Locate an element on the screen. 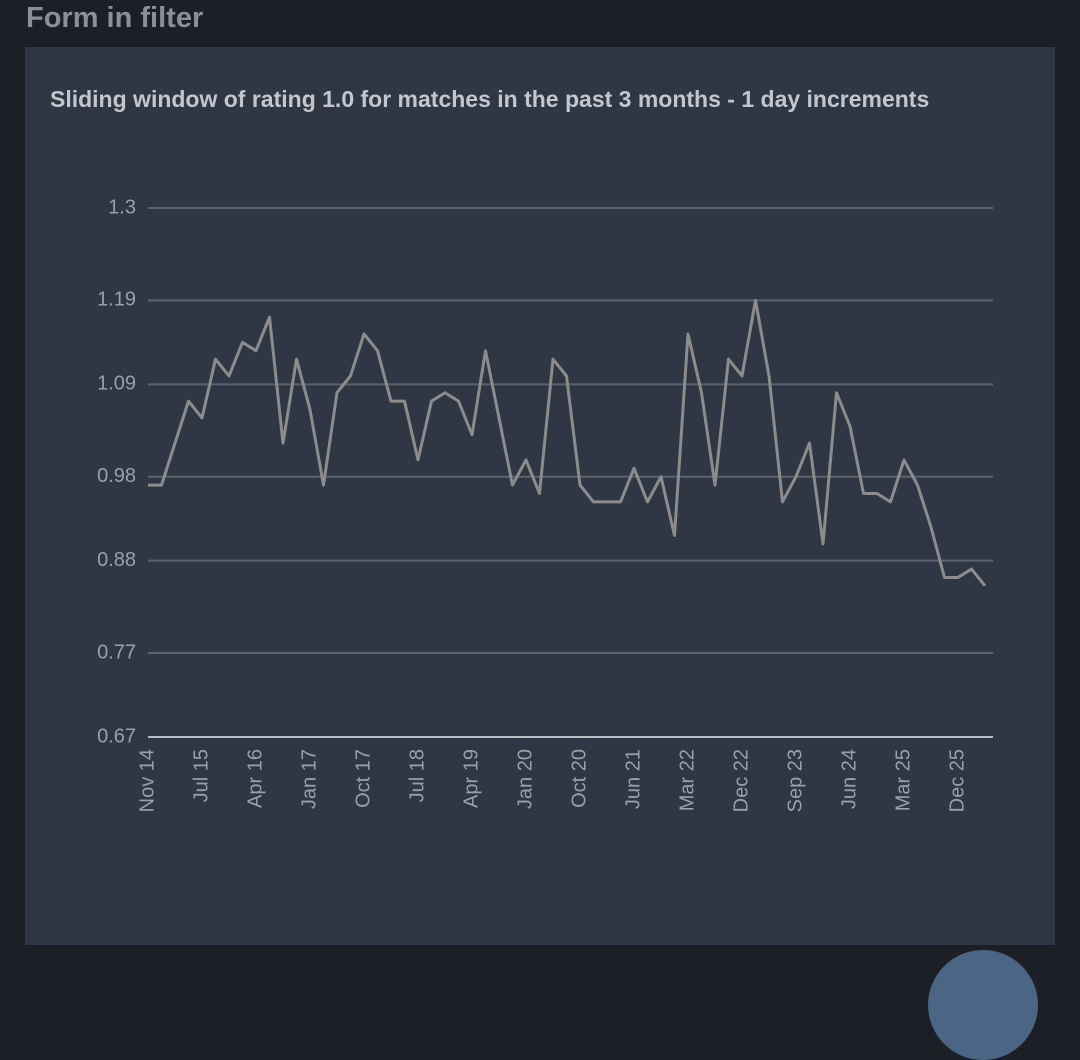 The image size is (1080, 1060). y-tick-label: 0.98 is located at coordinates (116, 476).